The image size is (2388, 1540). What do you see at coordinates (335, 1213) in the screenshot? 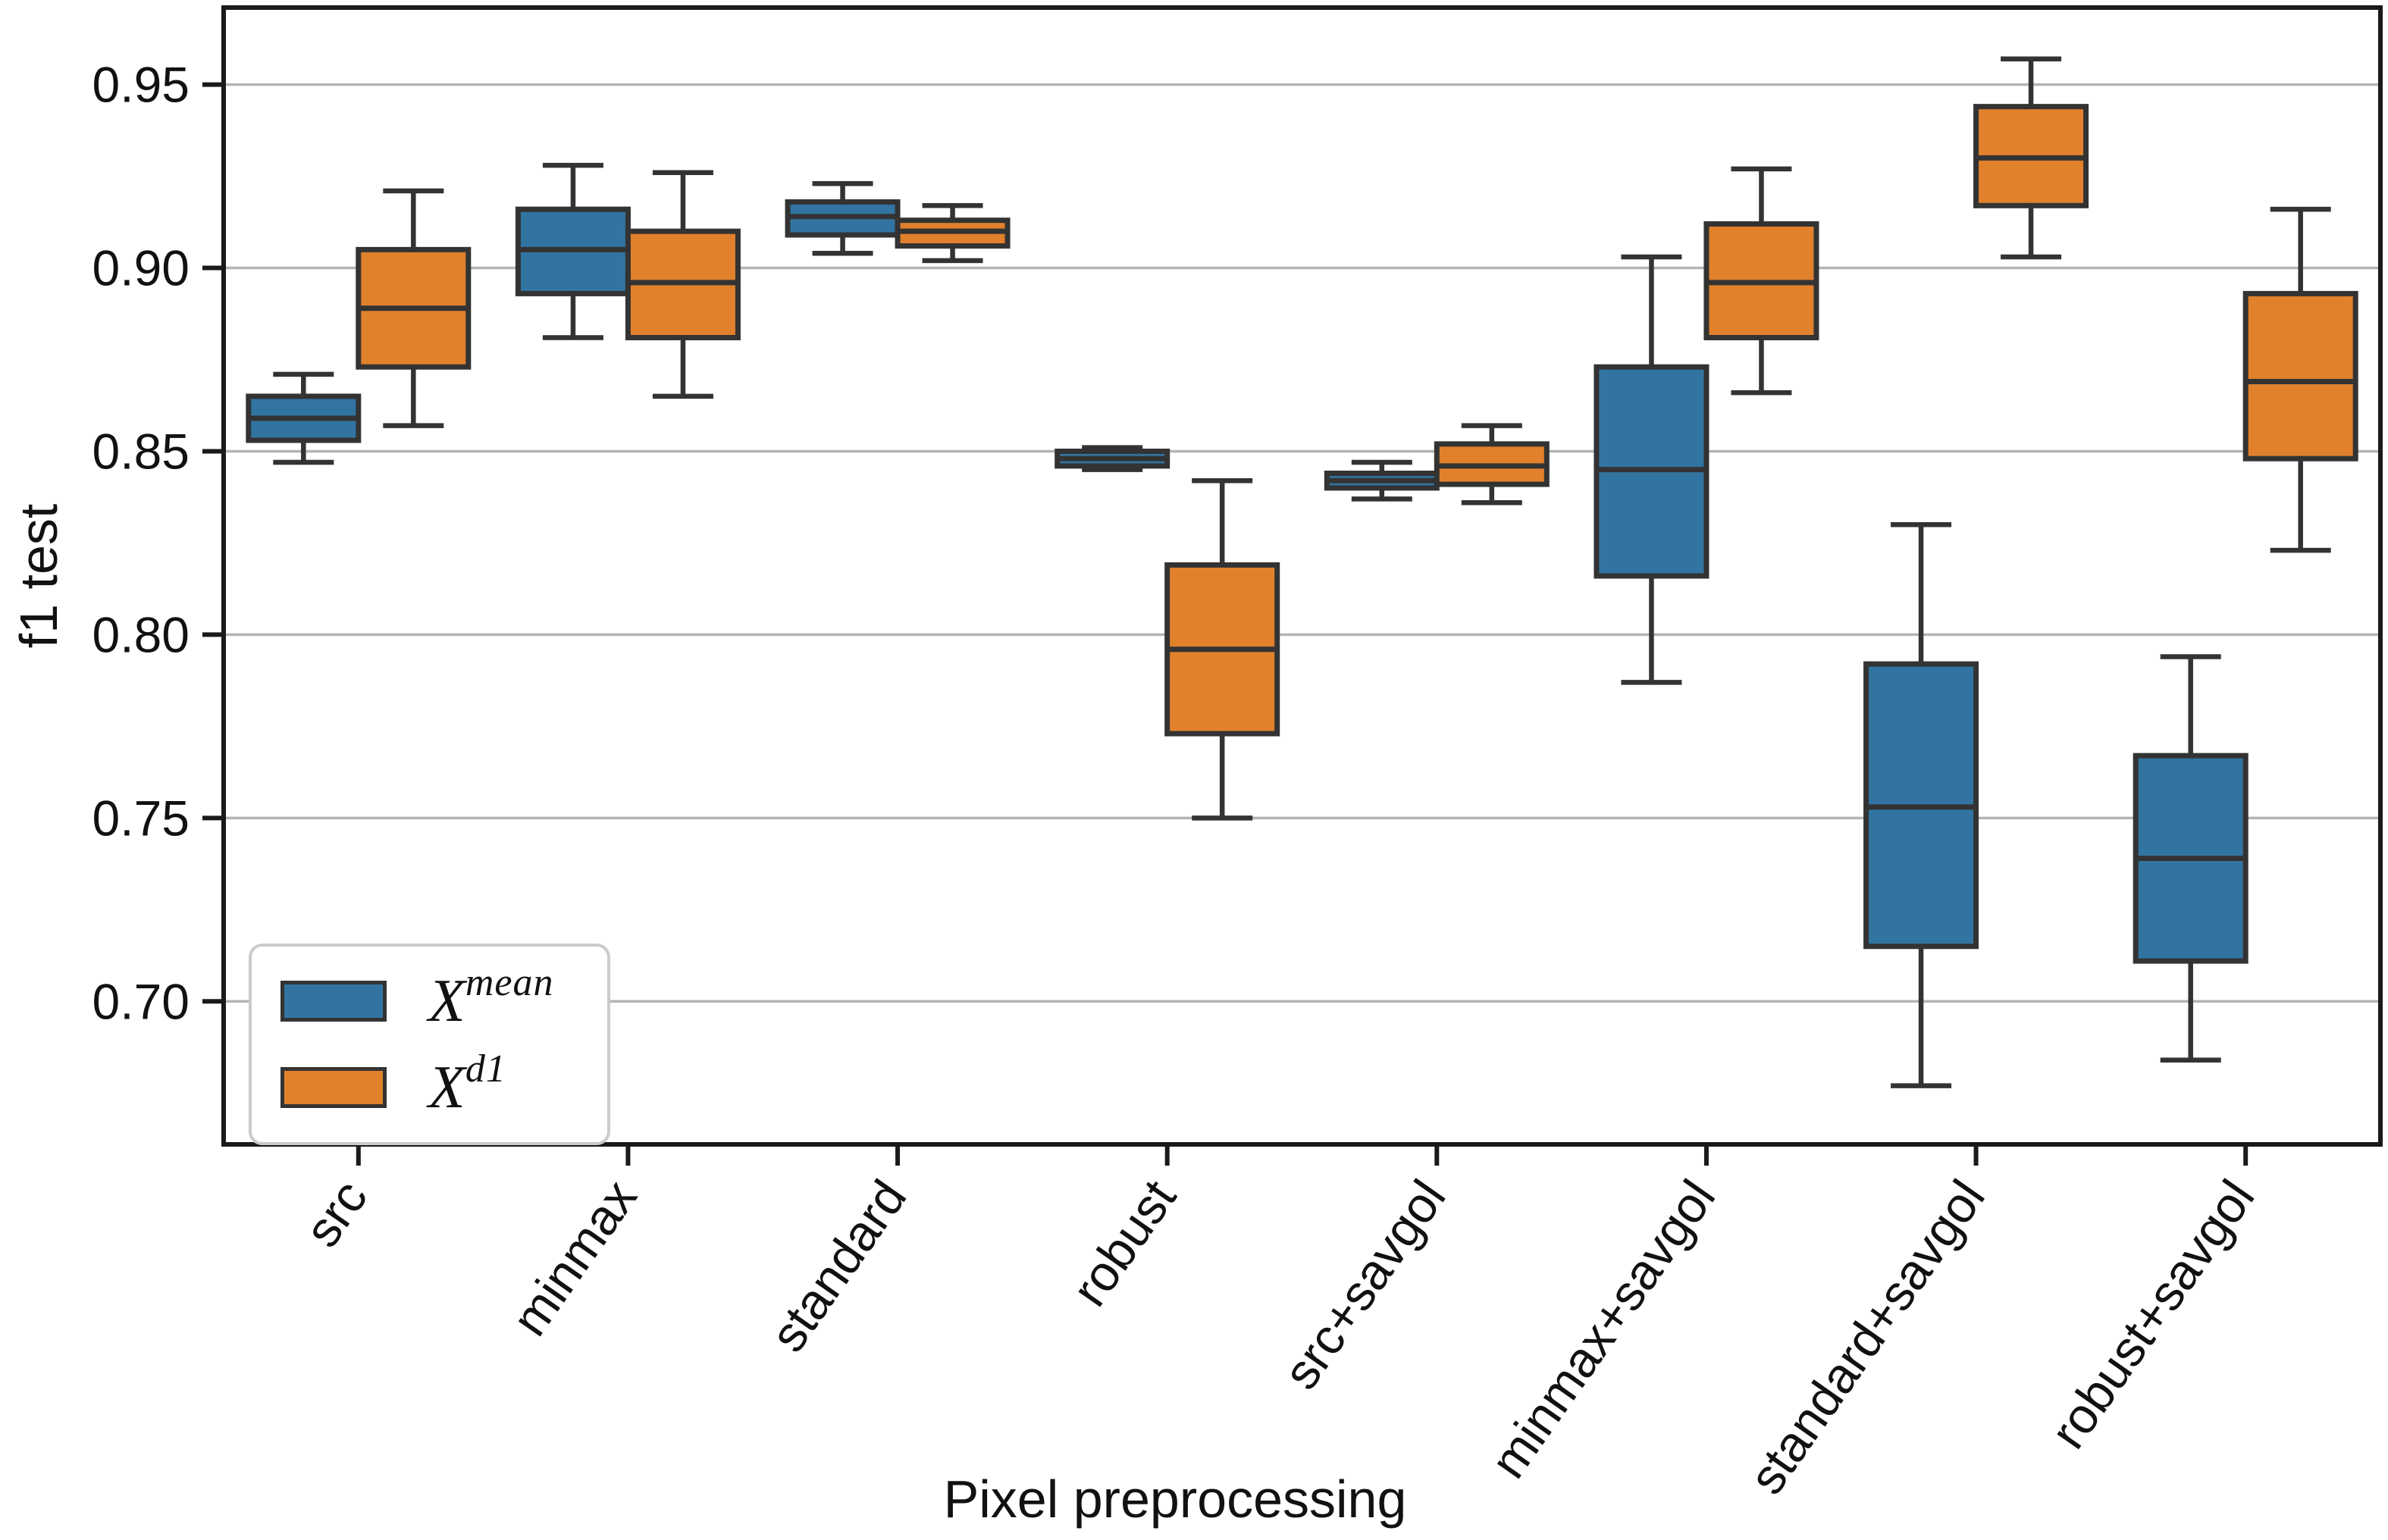
I see `x-tick-label-src: src` at bounding box center [335, 1213].